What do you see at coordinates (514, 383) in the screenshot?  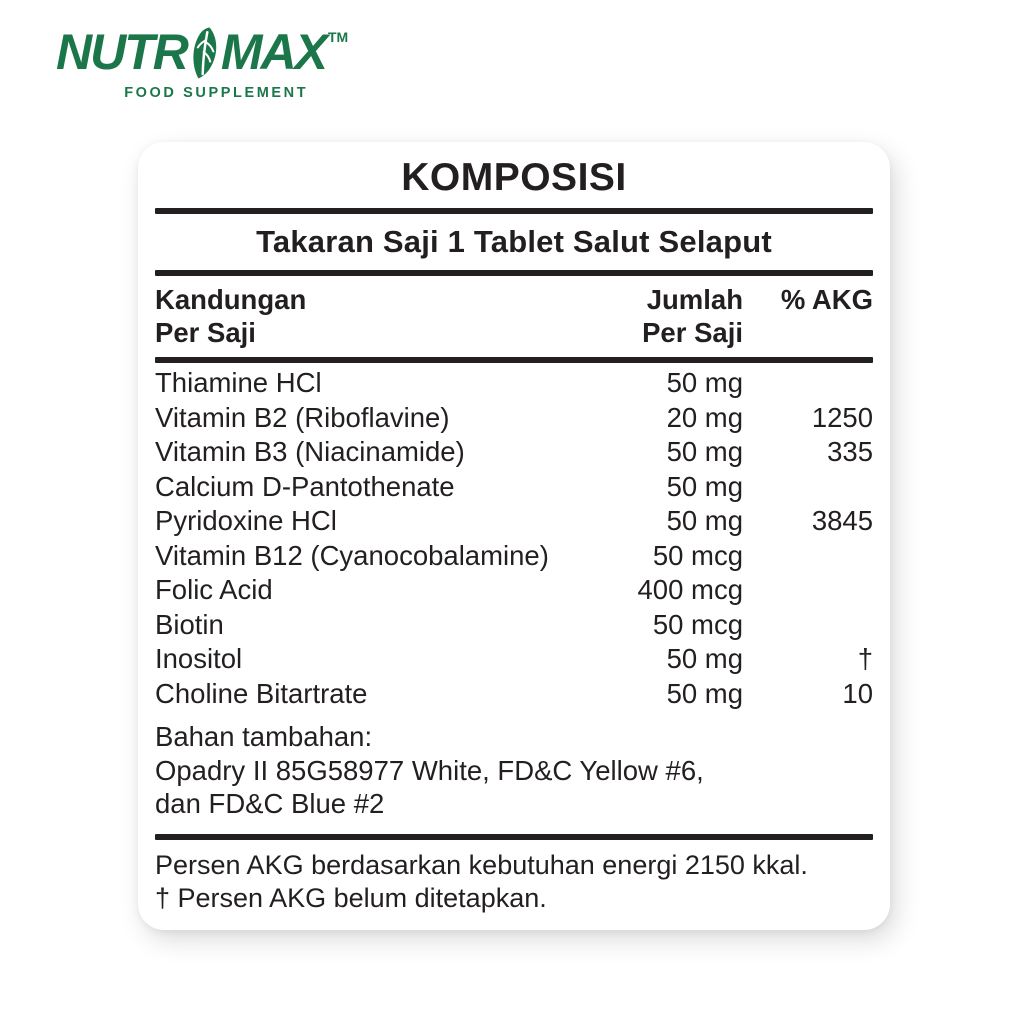 I see `table-row: Thiamine HCl 50 mg` at bounding box center [514, 383].